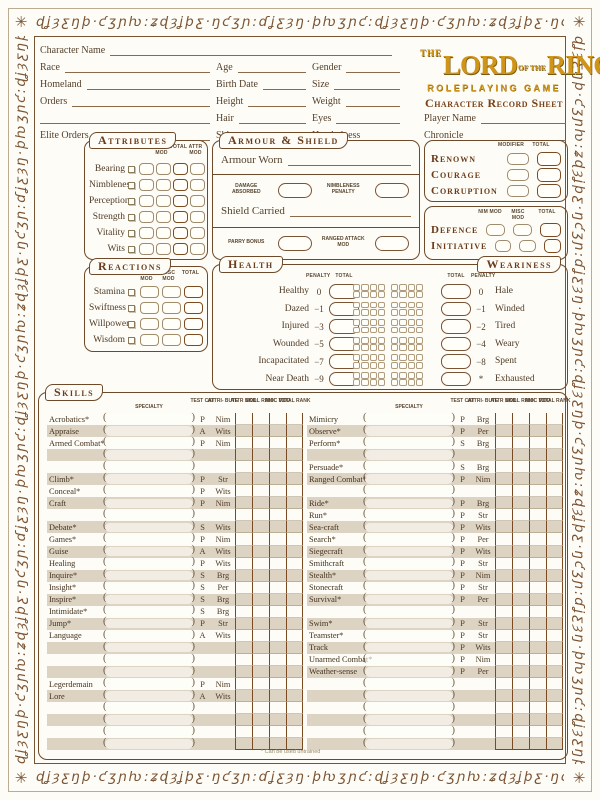 The width and height of the screenshot is (600, 800). I want to click on shield-carried-field, so click(350, 210).